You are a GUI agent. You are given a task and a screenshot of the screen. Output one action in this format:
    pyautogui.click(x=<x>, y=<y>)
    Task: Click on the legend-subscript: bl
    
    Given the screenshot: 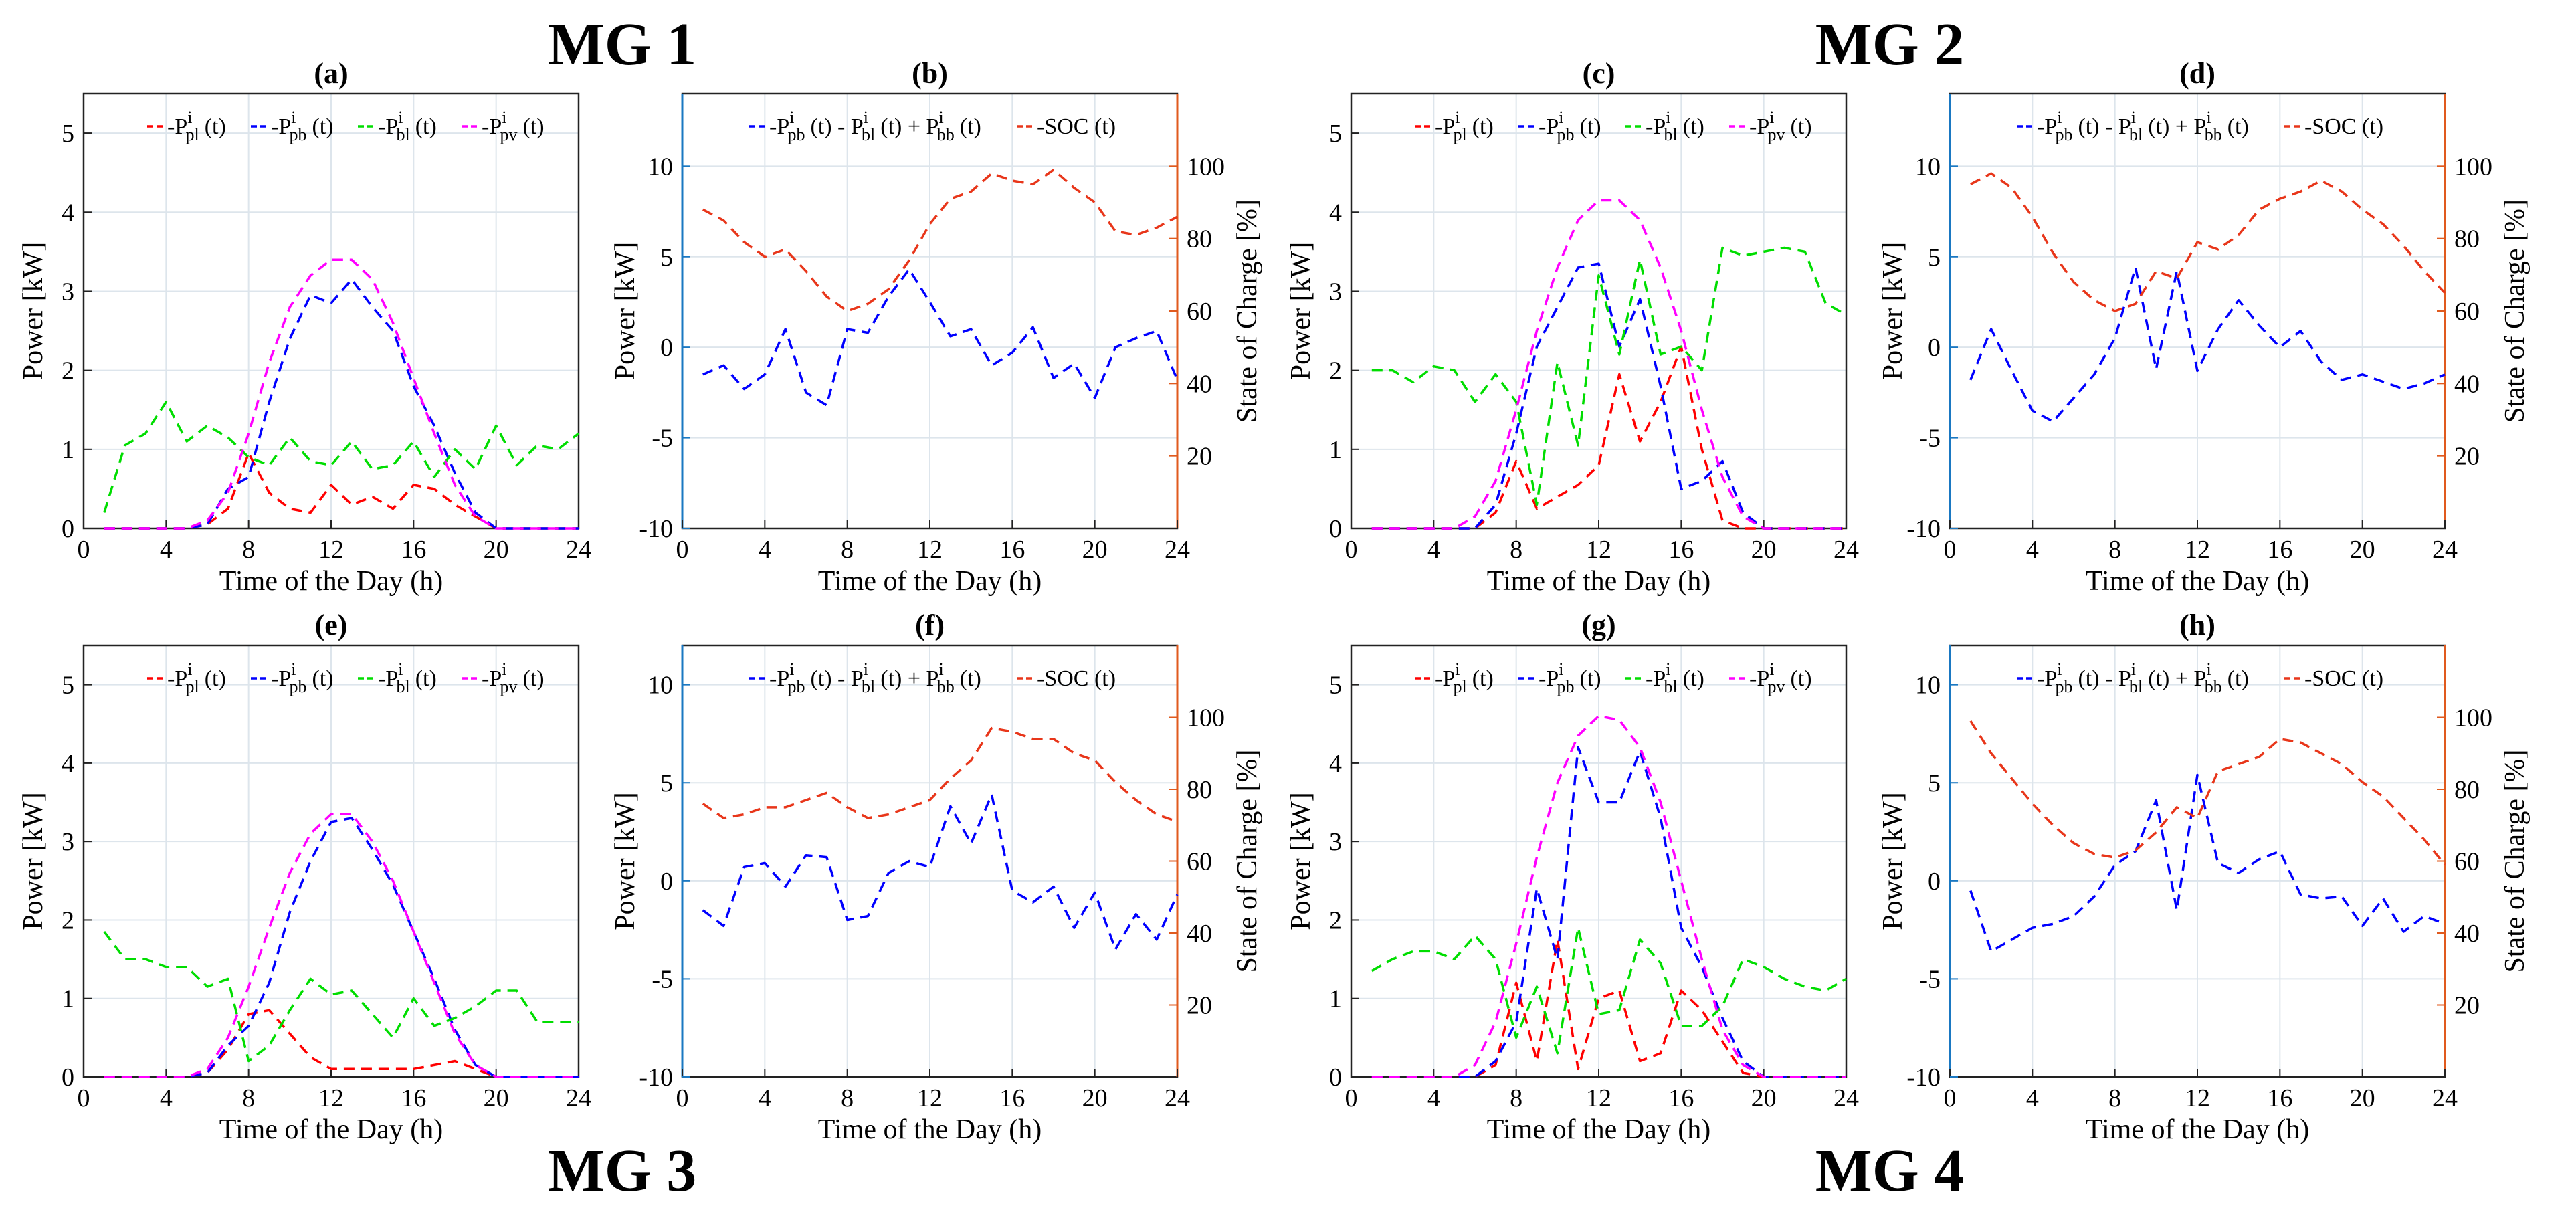 What is the action you would take?
    pyautogui.click(x=868, y=134)
    